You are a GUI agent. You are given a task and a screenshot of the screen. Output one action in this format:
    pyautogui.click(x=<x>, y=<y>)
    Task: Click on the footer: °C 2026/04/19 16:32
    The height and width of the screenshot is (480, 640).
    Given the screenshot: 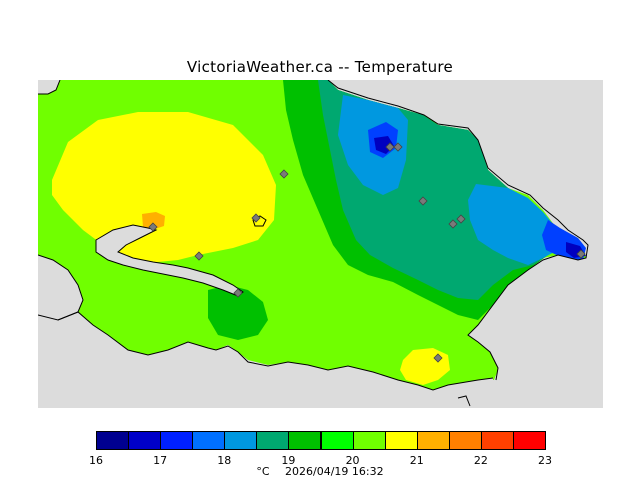 What is the action you would take?
    pyautogui.click(x=320, y=471)
    